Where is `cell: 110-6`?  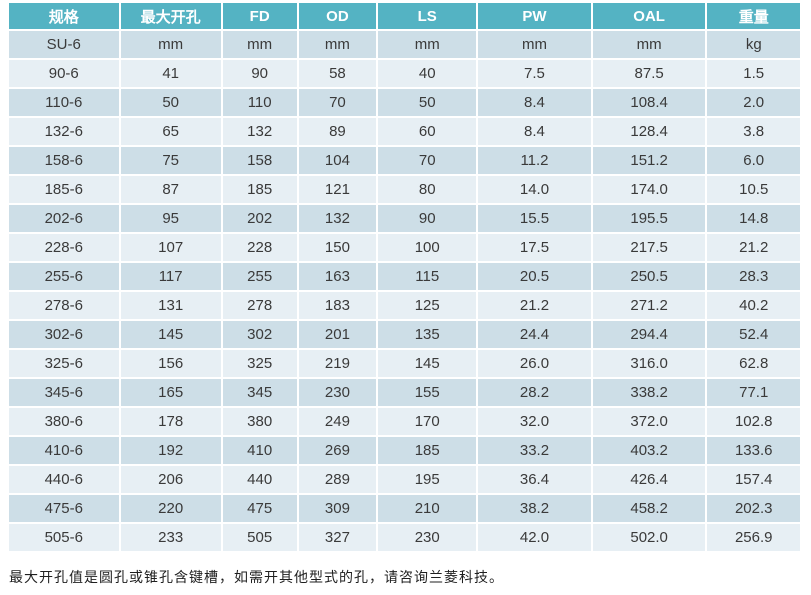
cell: 110-6 is located at coordinates (64, 102).